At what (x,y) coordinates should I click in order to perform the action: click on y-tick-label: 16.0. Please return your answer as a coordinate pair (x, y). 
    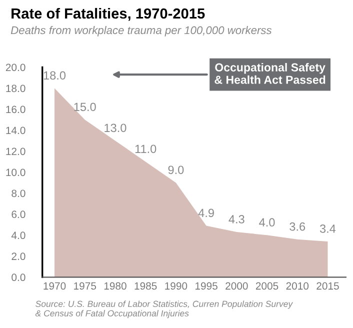
    Looking at the image, I should click on (16, 110).